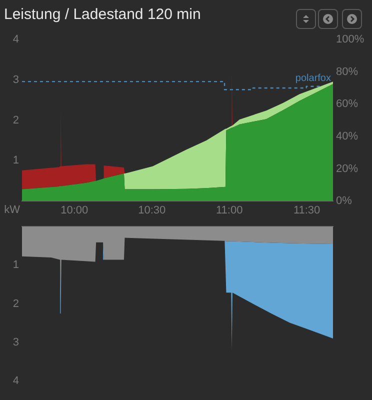 The width and height of the screenshot is (372, 400). What do you see at coordinates (229, 210) in the screenshot?
I see `x-tick-label: 11:00` at bounding box center [229, 210].